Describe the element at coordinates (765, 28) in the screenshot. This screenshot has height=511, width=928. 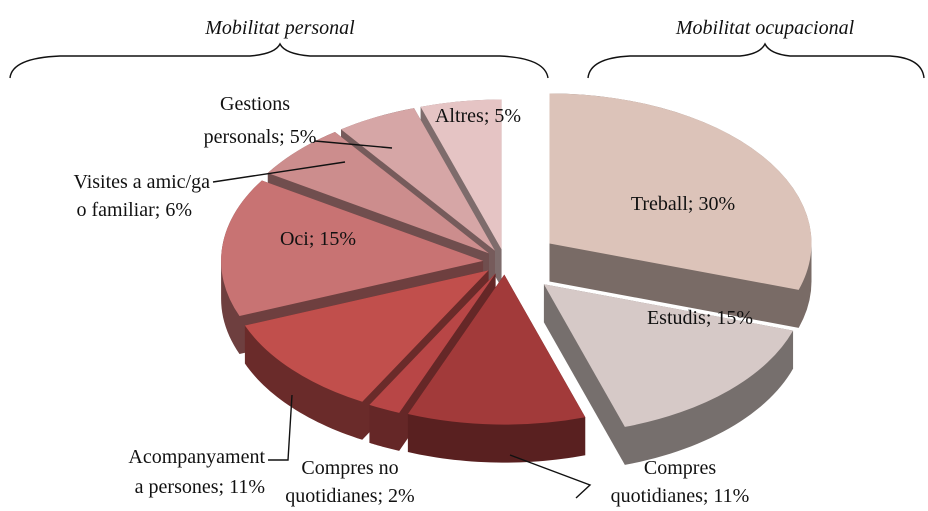
I see `group-label: Mobilitat ocupacional` at that location.